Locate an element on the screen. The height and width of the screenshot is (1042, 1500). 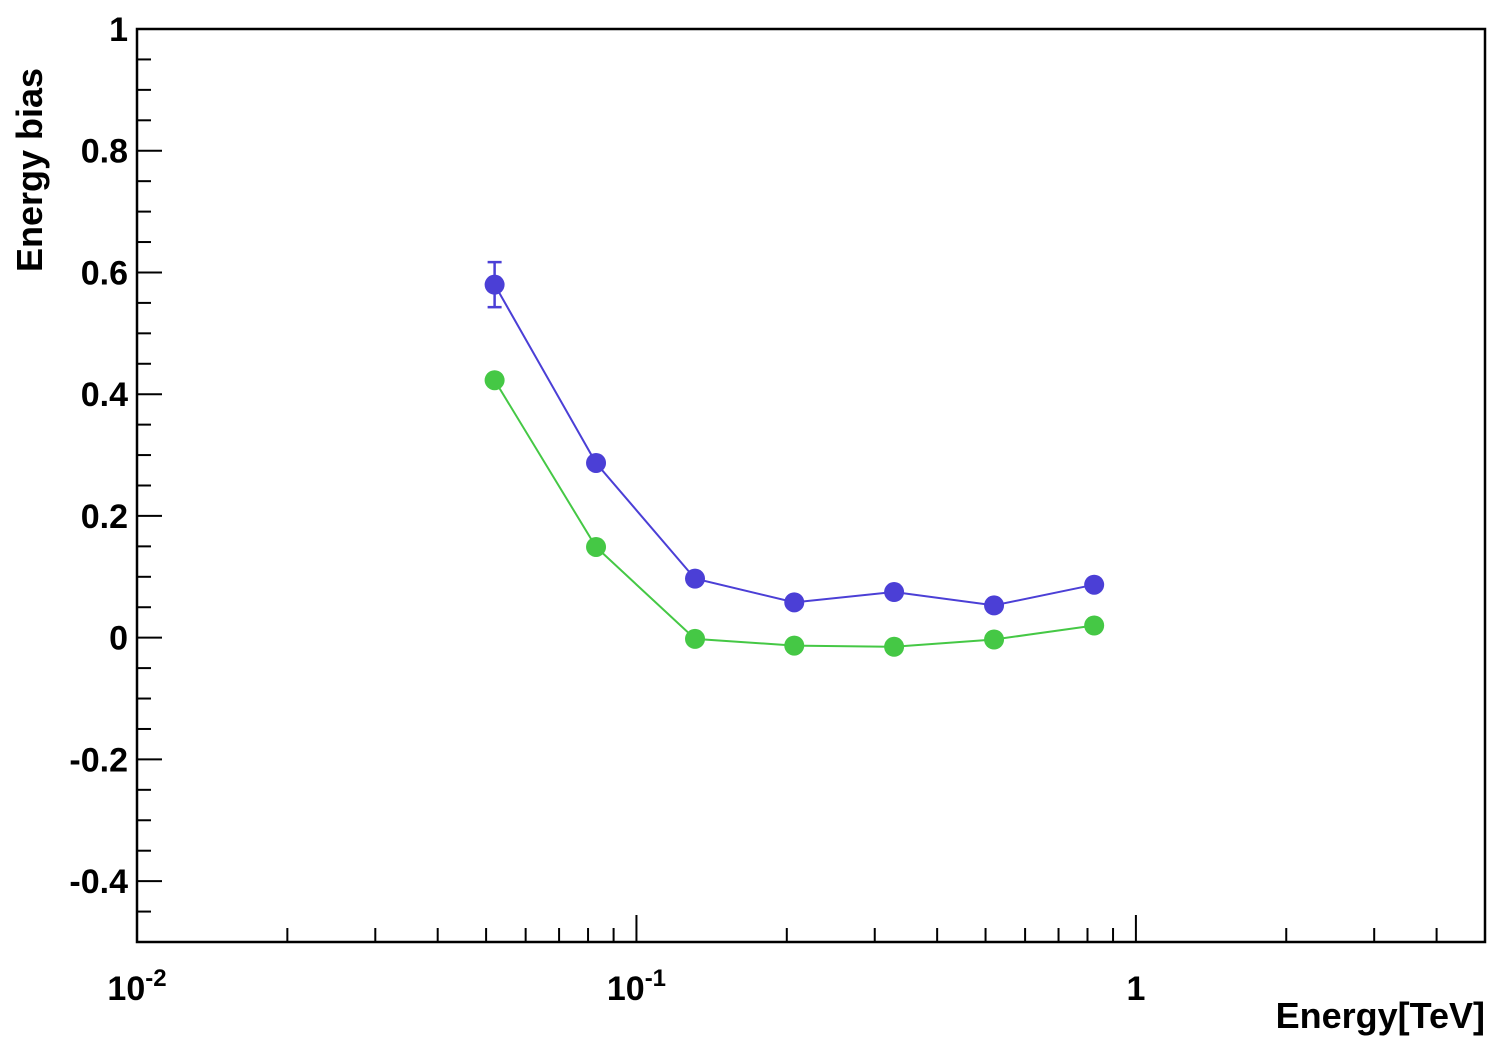
x-axis-title: Energy[TeV] is located at coordinates (1380, 1015).